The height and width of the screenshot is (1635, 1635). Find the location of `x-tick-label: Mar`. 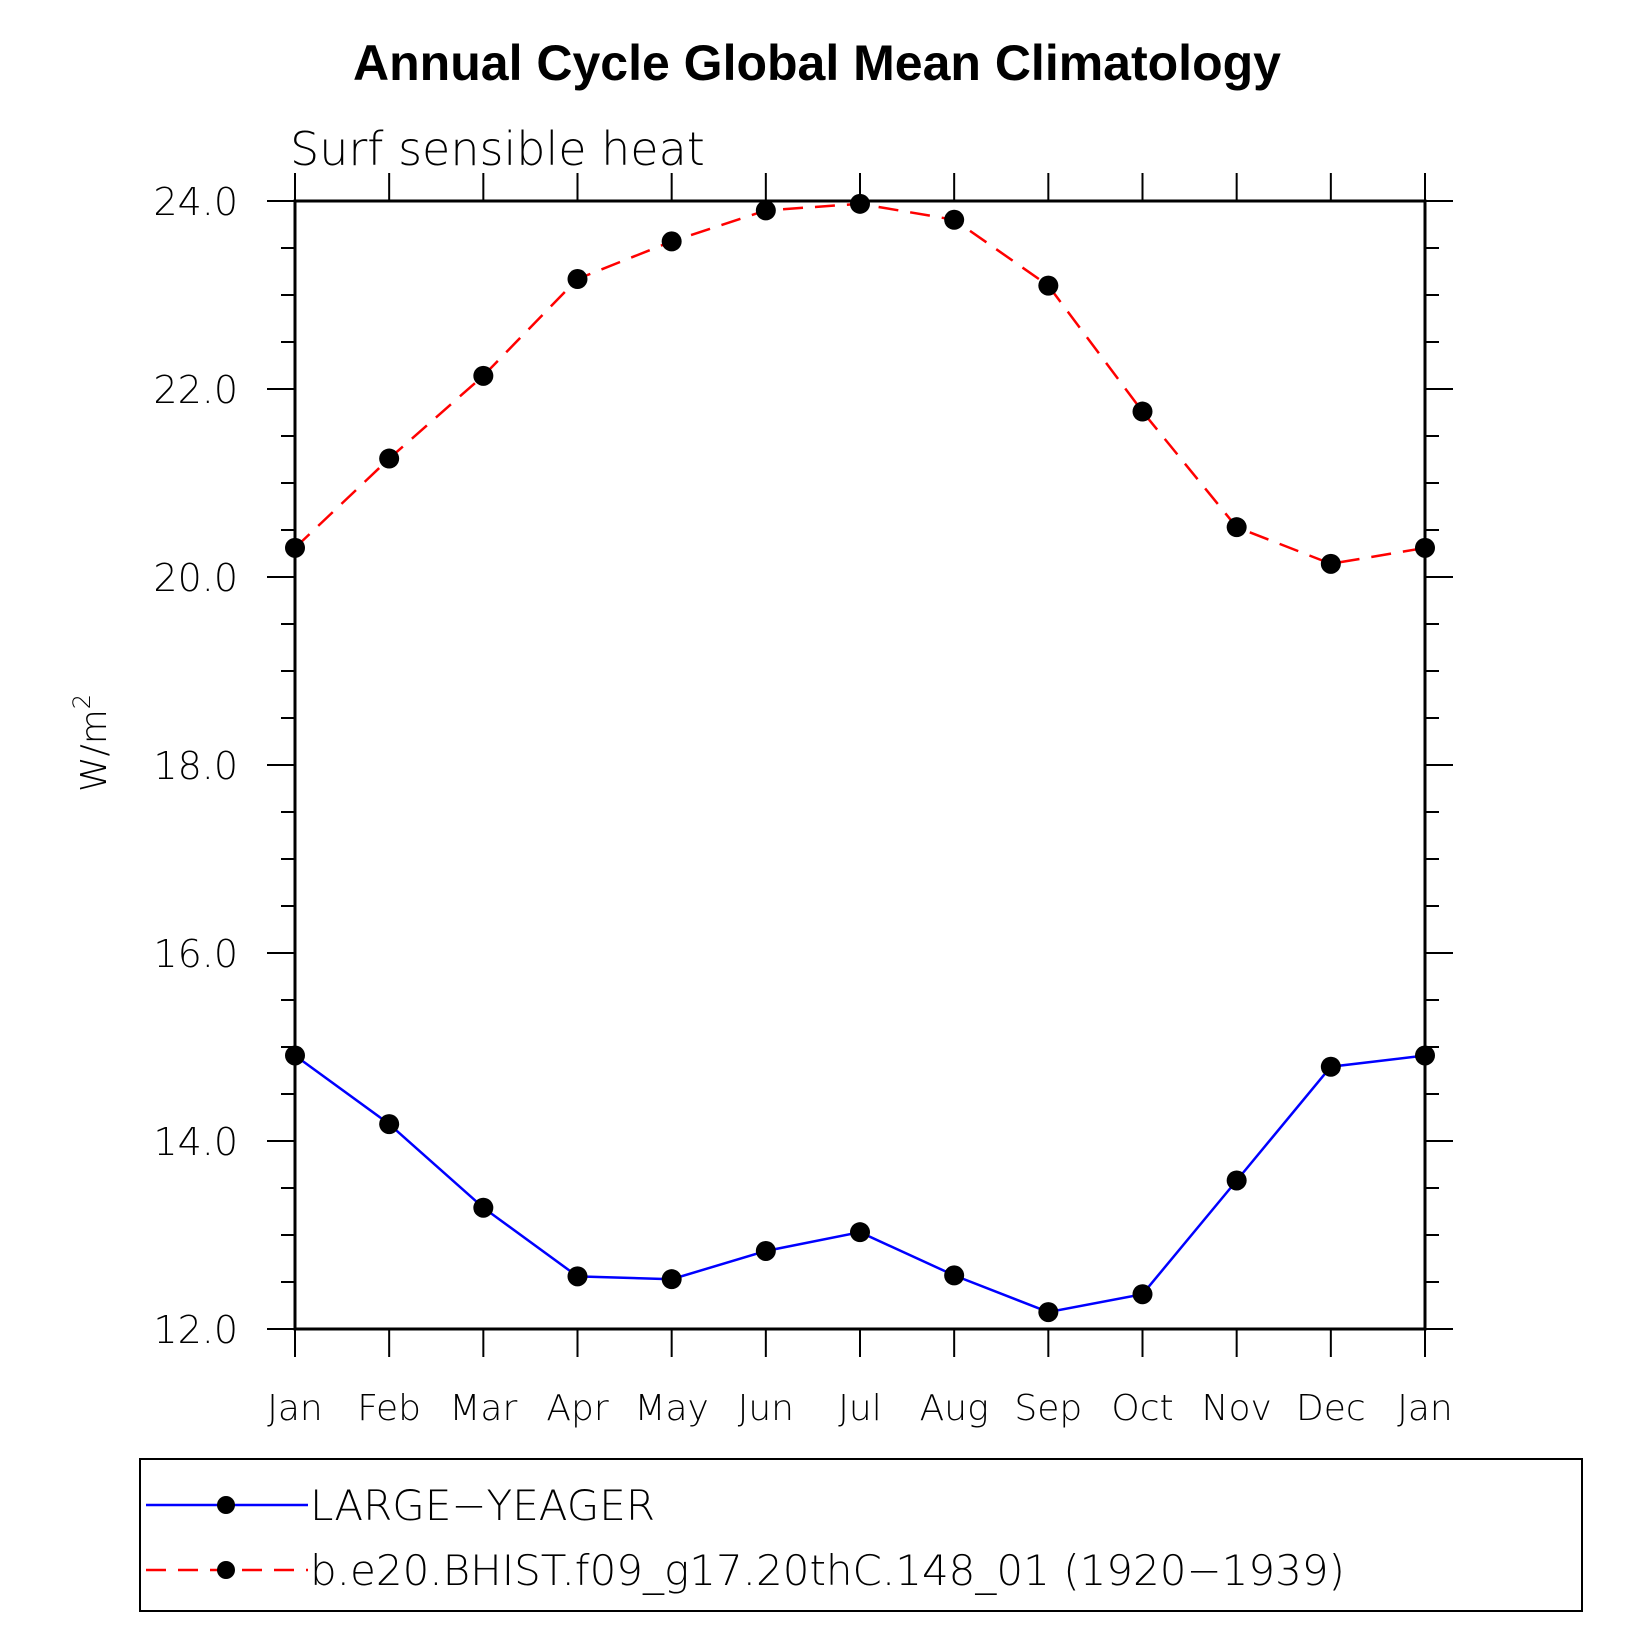

x-tick-label: Mar is located at coordinates (483, 1408).